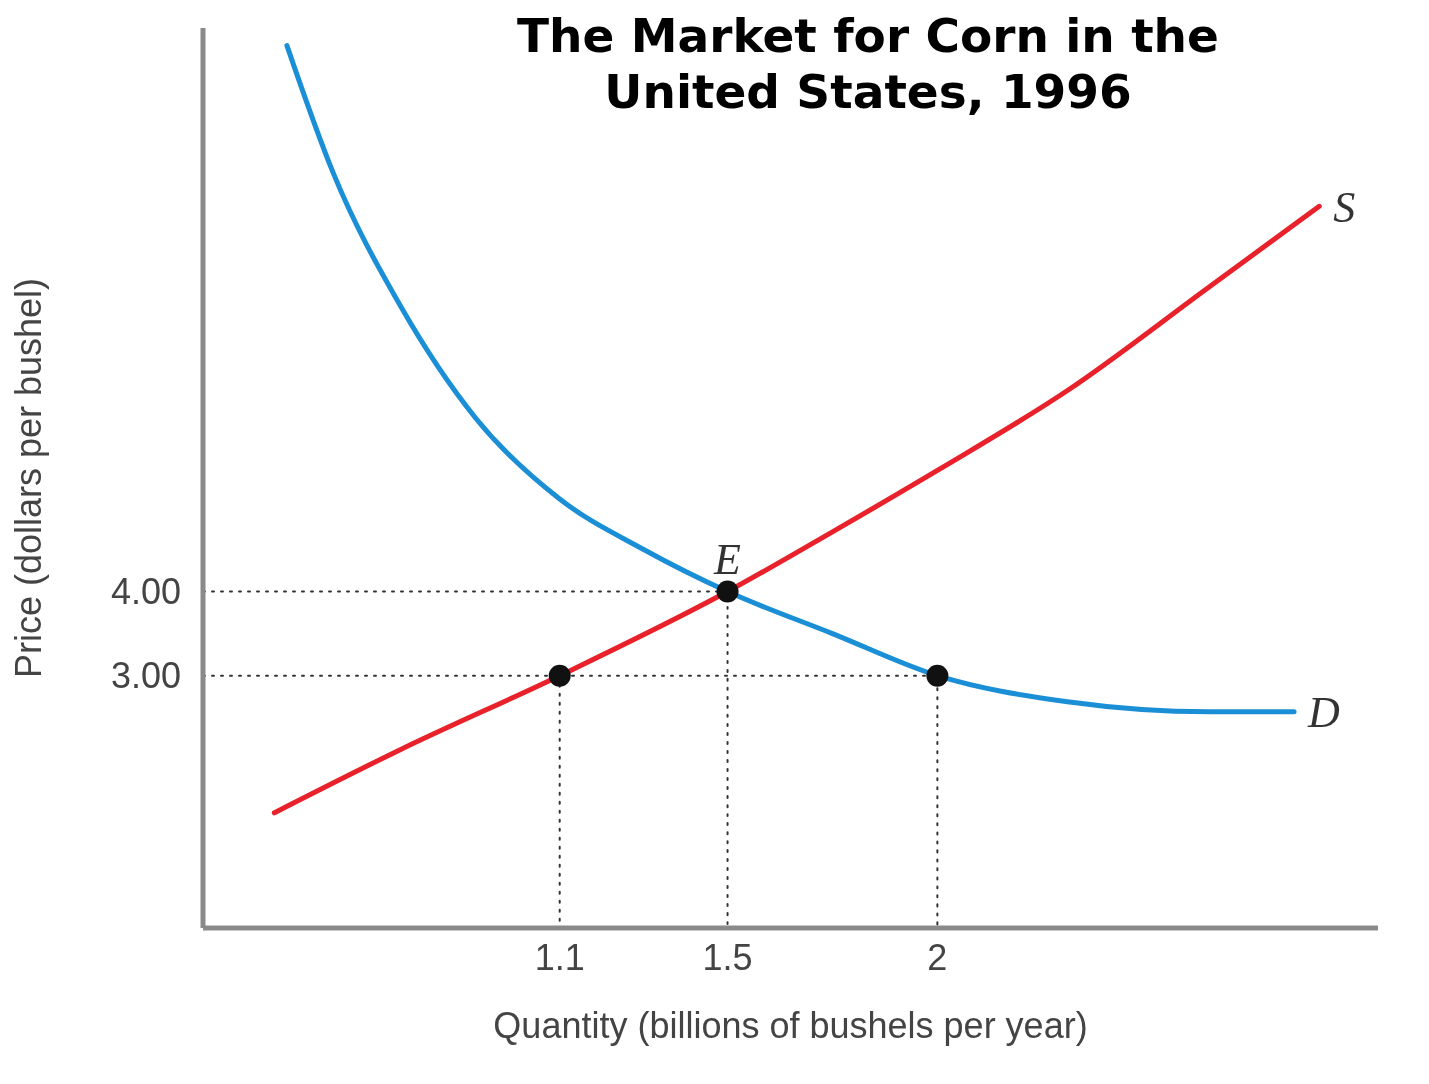 This screenshot has height=1084, width=1429. I want to click on x-tick-label: 1.5, so click(727, 957).